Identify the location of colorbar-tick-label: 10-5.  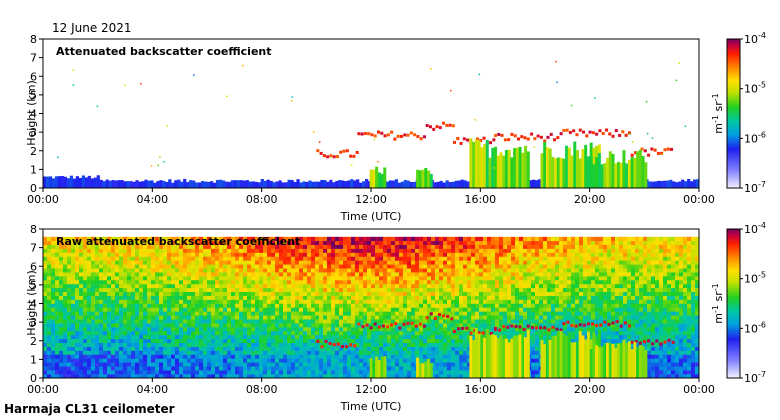
(755, 88).